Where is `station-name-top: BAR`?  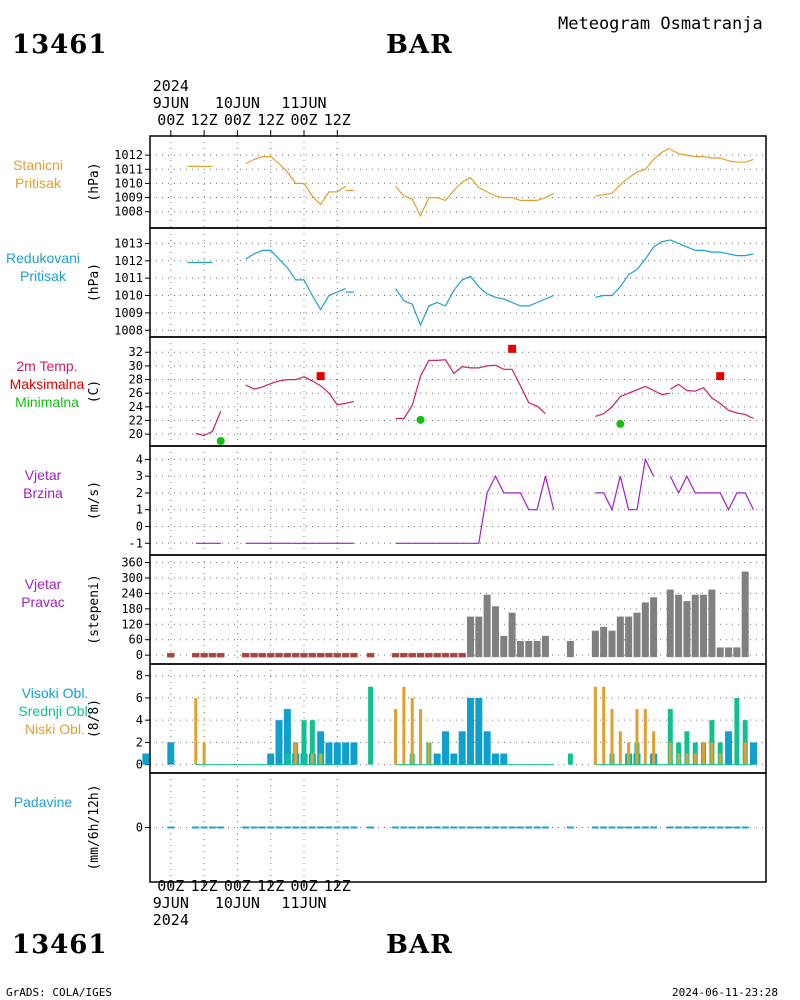 station-name-top: BAR is located at coordinates (419, 45).